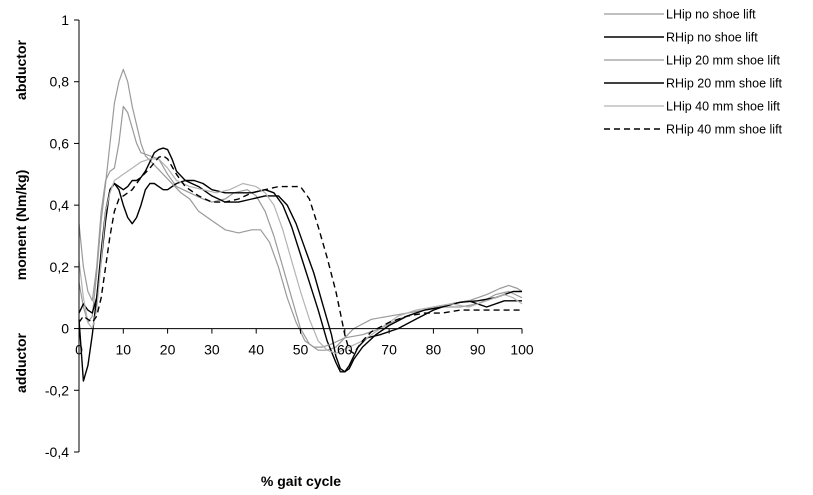 This screenshot has height=495, width=813. Describe the element at coordinates (65, 20) in the screenshot. I see `y-tick-label: 1` at that location.